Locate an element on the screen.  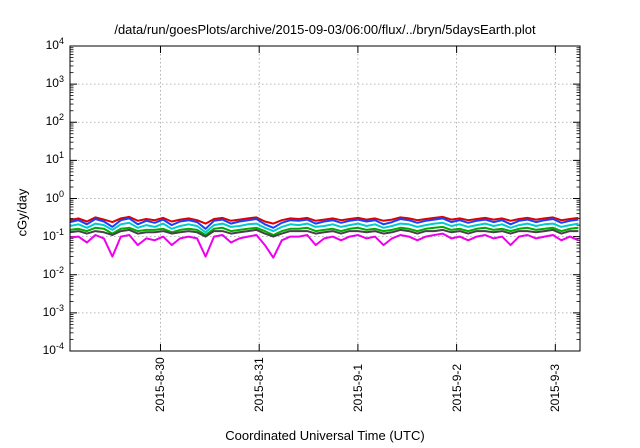
y-tick-label: 10¹ is located at coordinates (55, 158).